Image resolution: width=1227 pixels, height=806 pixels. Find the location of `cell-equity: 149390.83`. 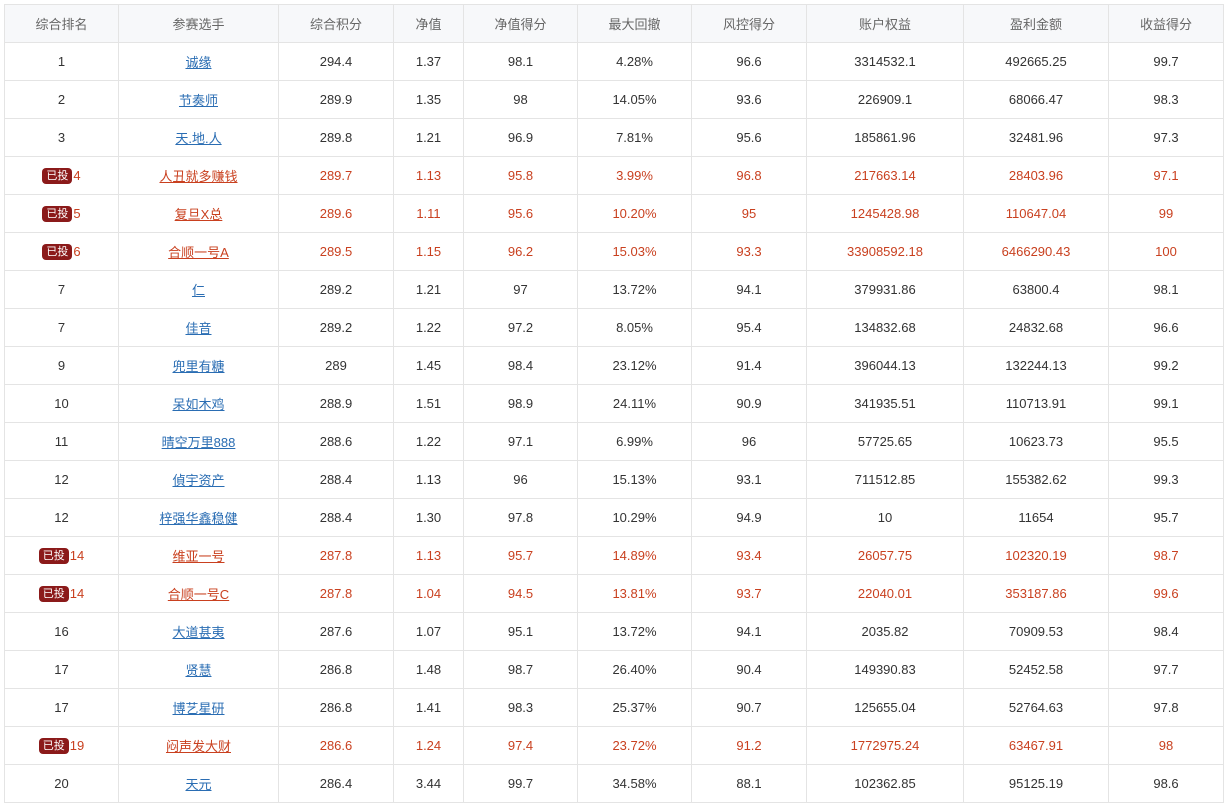

cell-equity: 149390.83 is located at coordinates (885, 669).